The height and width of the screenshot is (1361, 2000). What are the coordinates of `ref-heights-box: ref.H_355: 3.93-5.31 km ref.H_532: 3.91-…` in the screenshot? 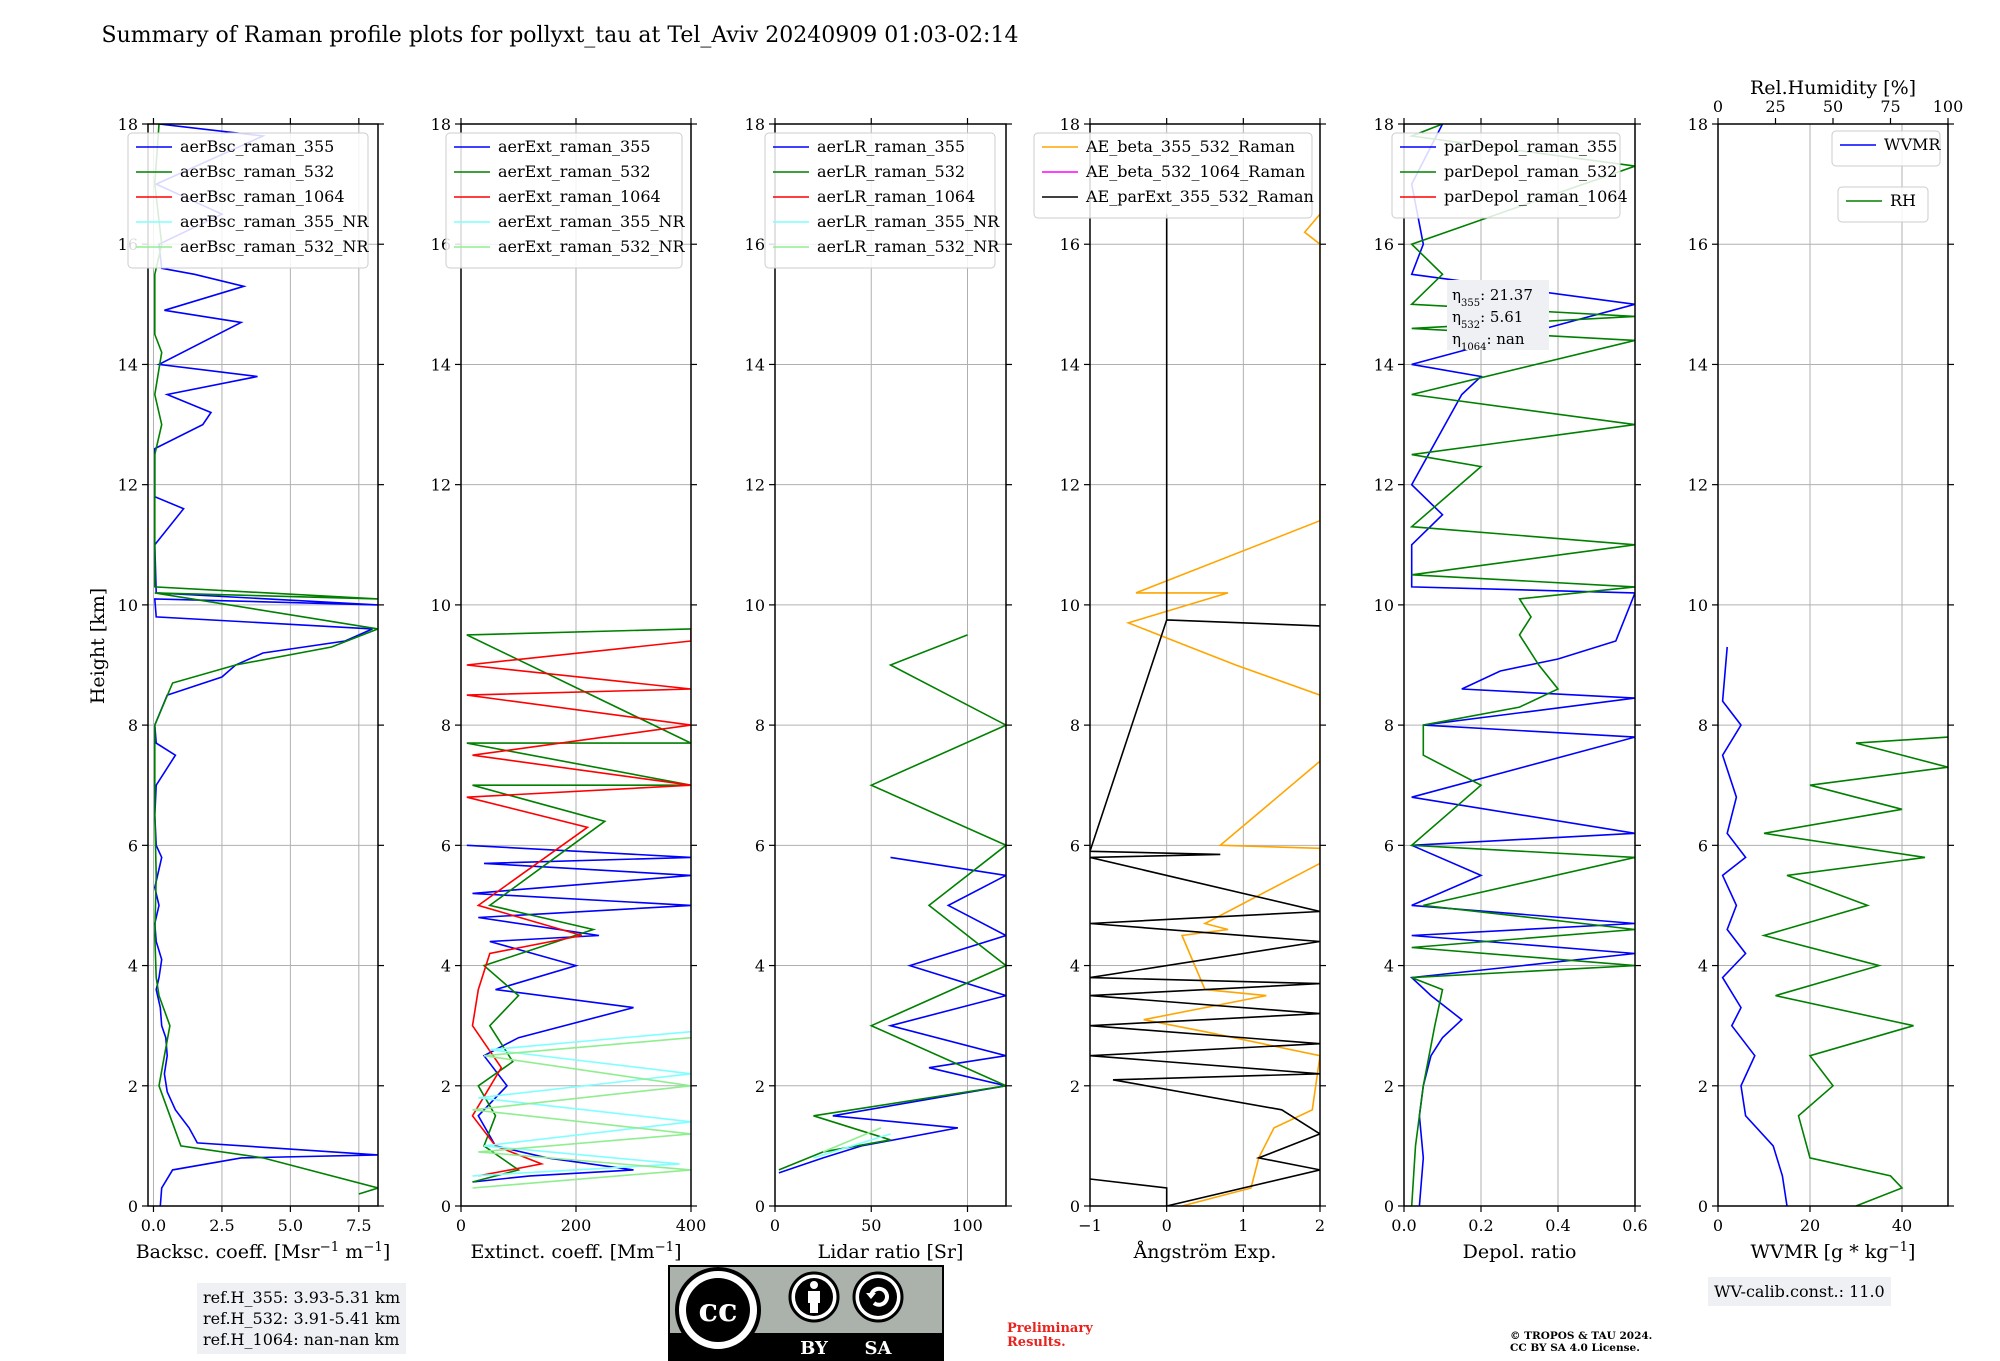 It's located at (302, 1318).